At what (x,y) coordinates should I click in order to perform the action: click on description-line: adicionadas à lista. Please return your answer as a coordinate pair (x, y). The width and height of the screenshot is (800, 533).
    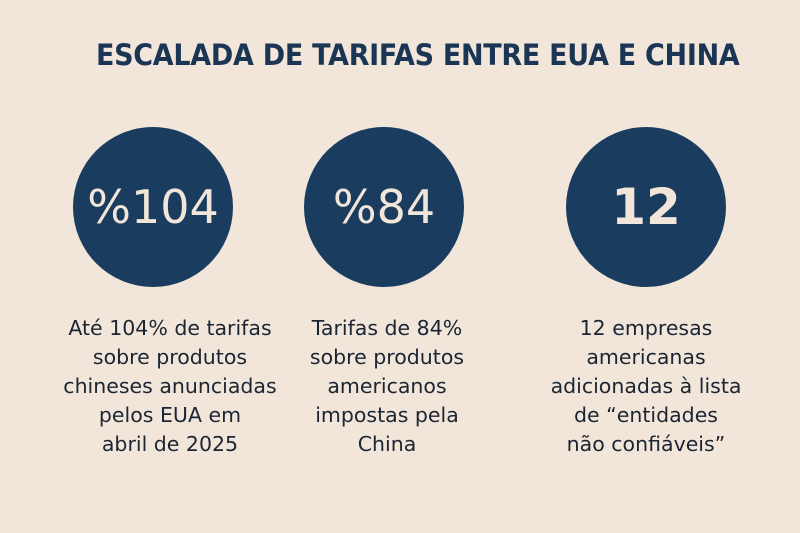
    Looking at the image, I should click on (646, 386).